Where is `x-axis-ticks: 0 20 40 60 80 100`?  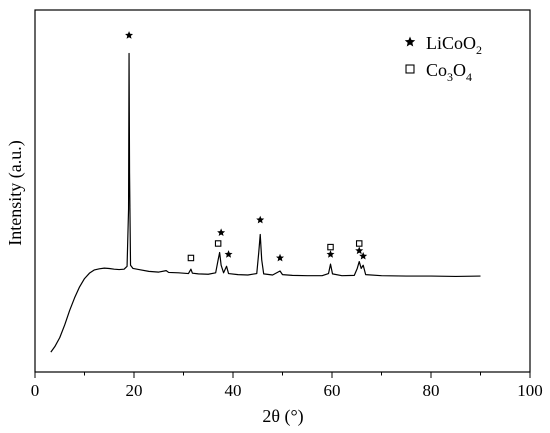
x-axis-ticks: 0 20 40 60 80 100 is located at coordinates (287, 386).